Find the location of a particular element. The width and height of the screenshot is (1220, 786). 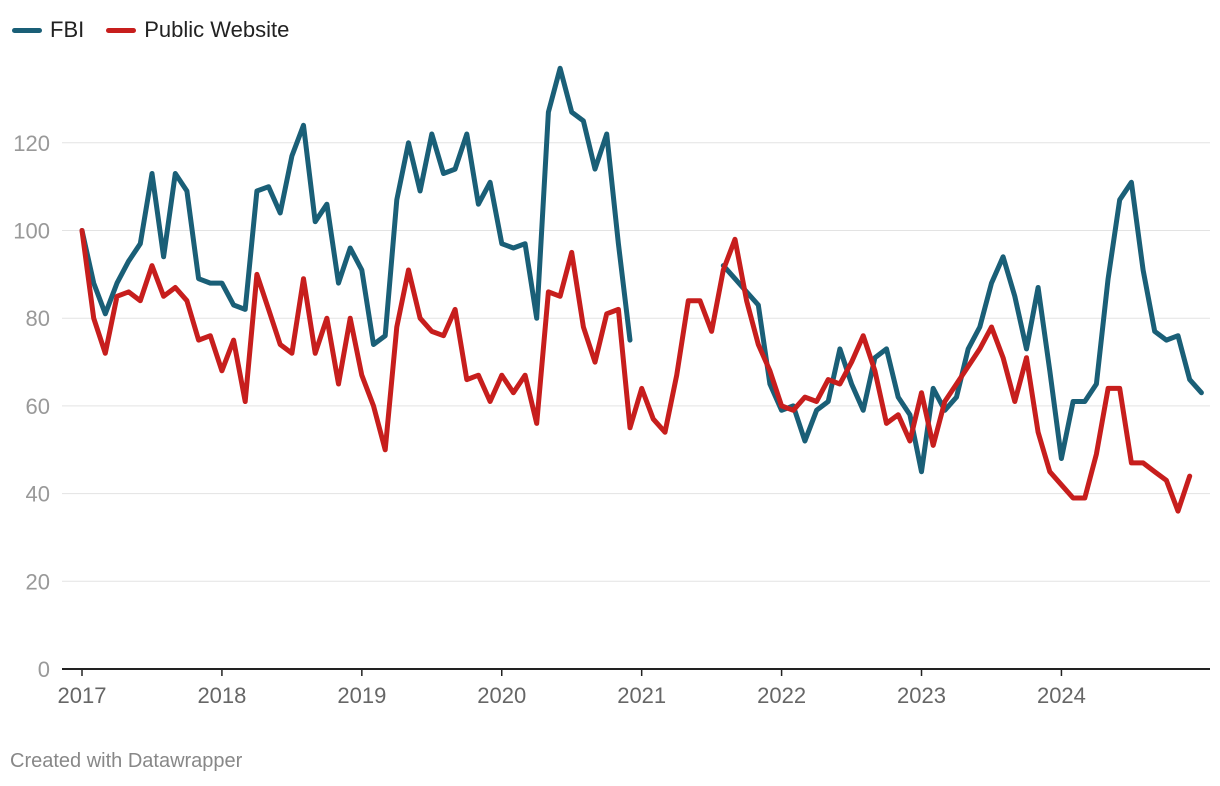

legend: FBI Public Website is located at coordinates (161, 30).